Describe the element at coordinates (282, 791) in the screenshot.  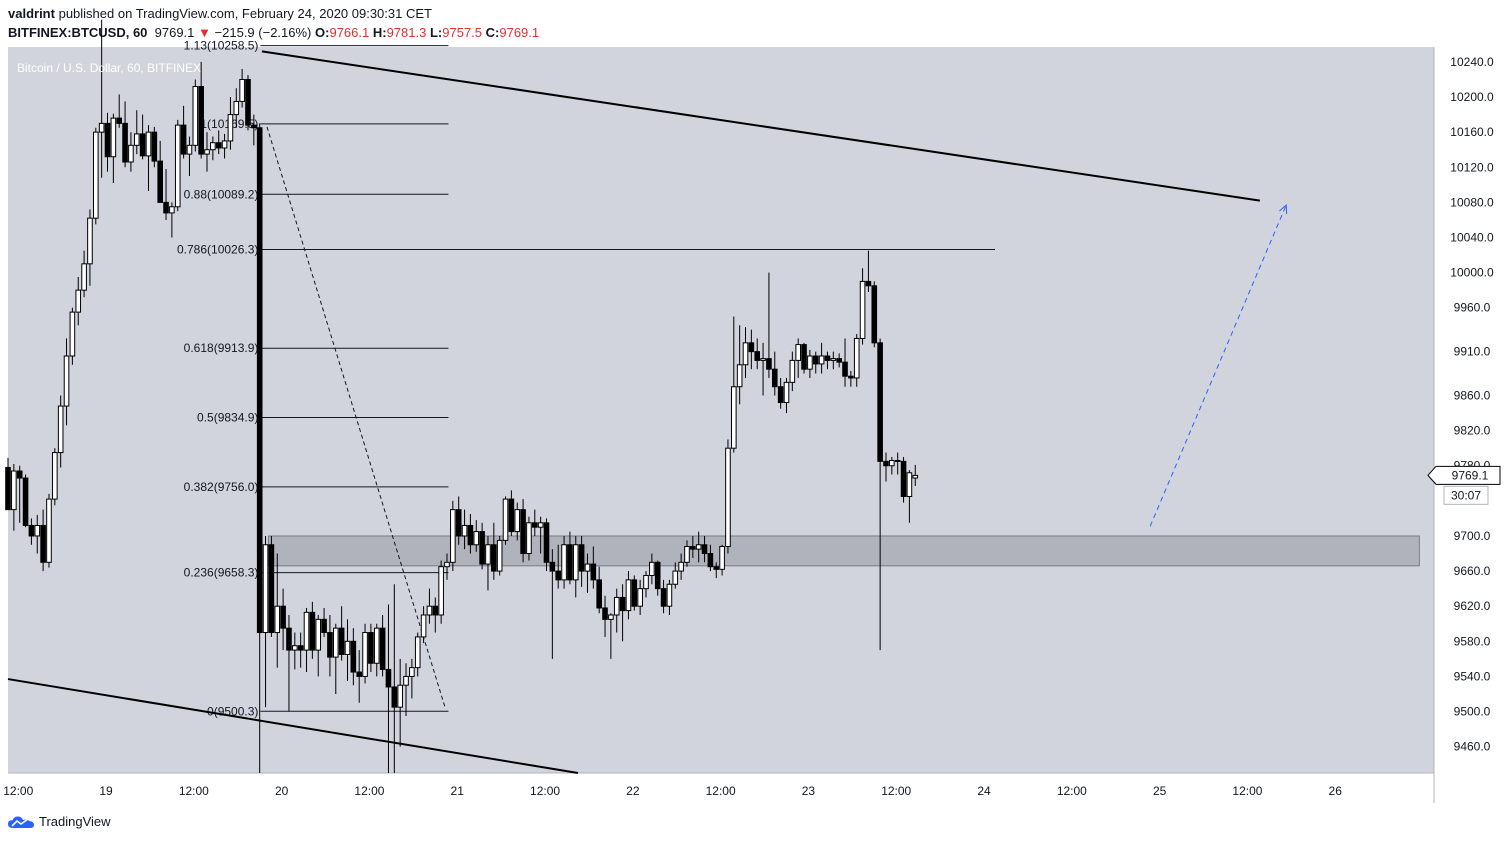
I see `x-tick-label: 20` at that location.